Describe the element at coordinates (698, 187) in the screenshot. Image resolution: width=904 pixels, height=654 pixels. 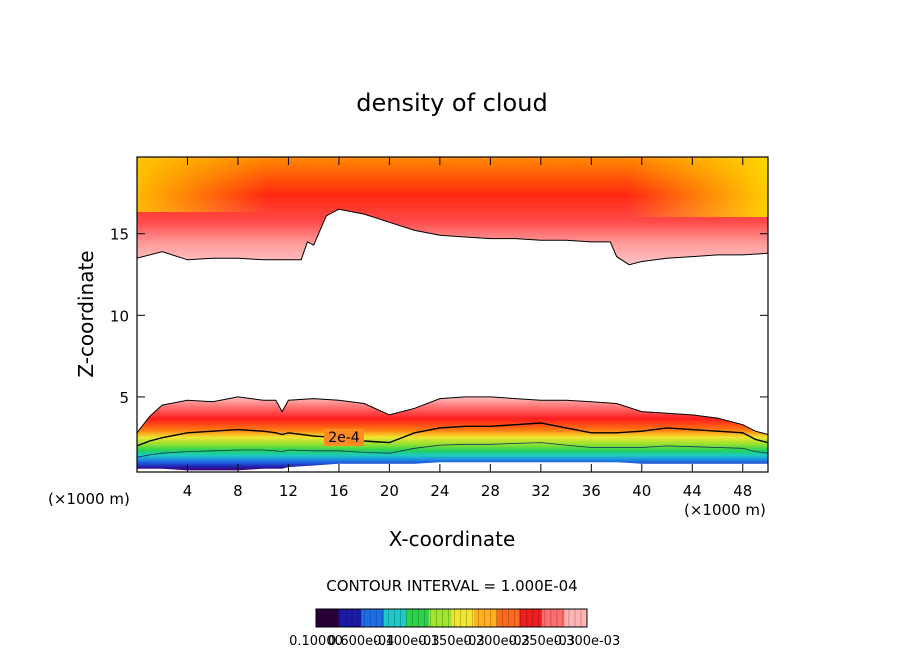
I see `upper-cloud-glow-right` at that location.